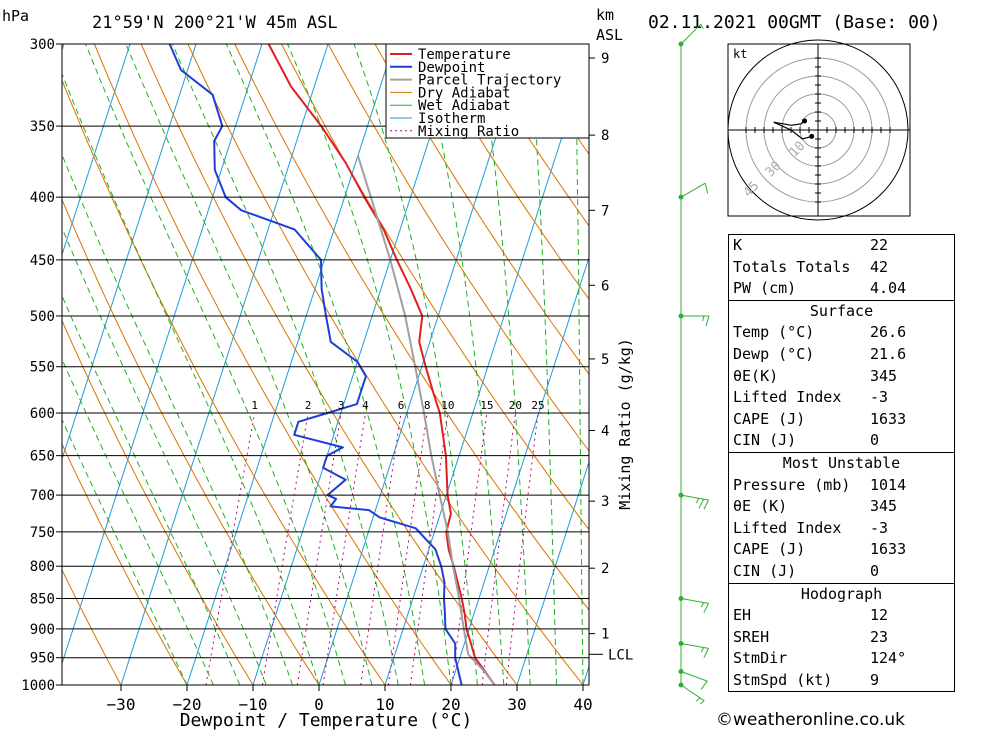  What do you see at coordinates (910, 572) in the screenshot?
I see `stat-value: 0` at bounding box center [910, 572].